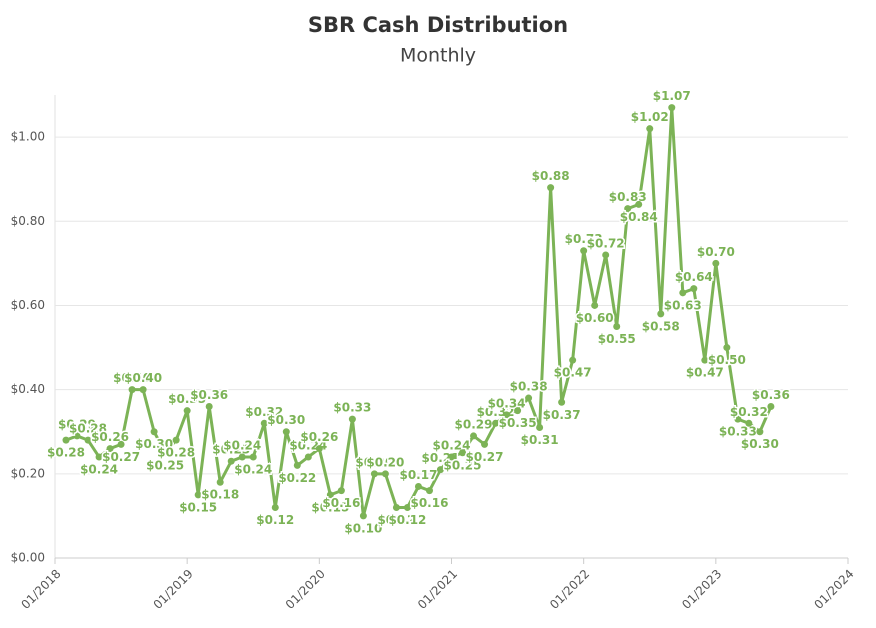 This screenshot has width=876, height=628. Describe the element at coordinates (173, 589) in the screenshot. I see `x-tick-label: 01/2019` at that location.